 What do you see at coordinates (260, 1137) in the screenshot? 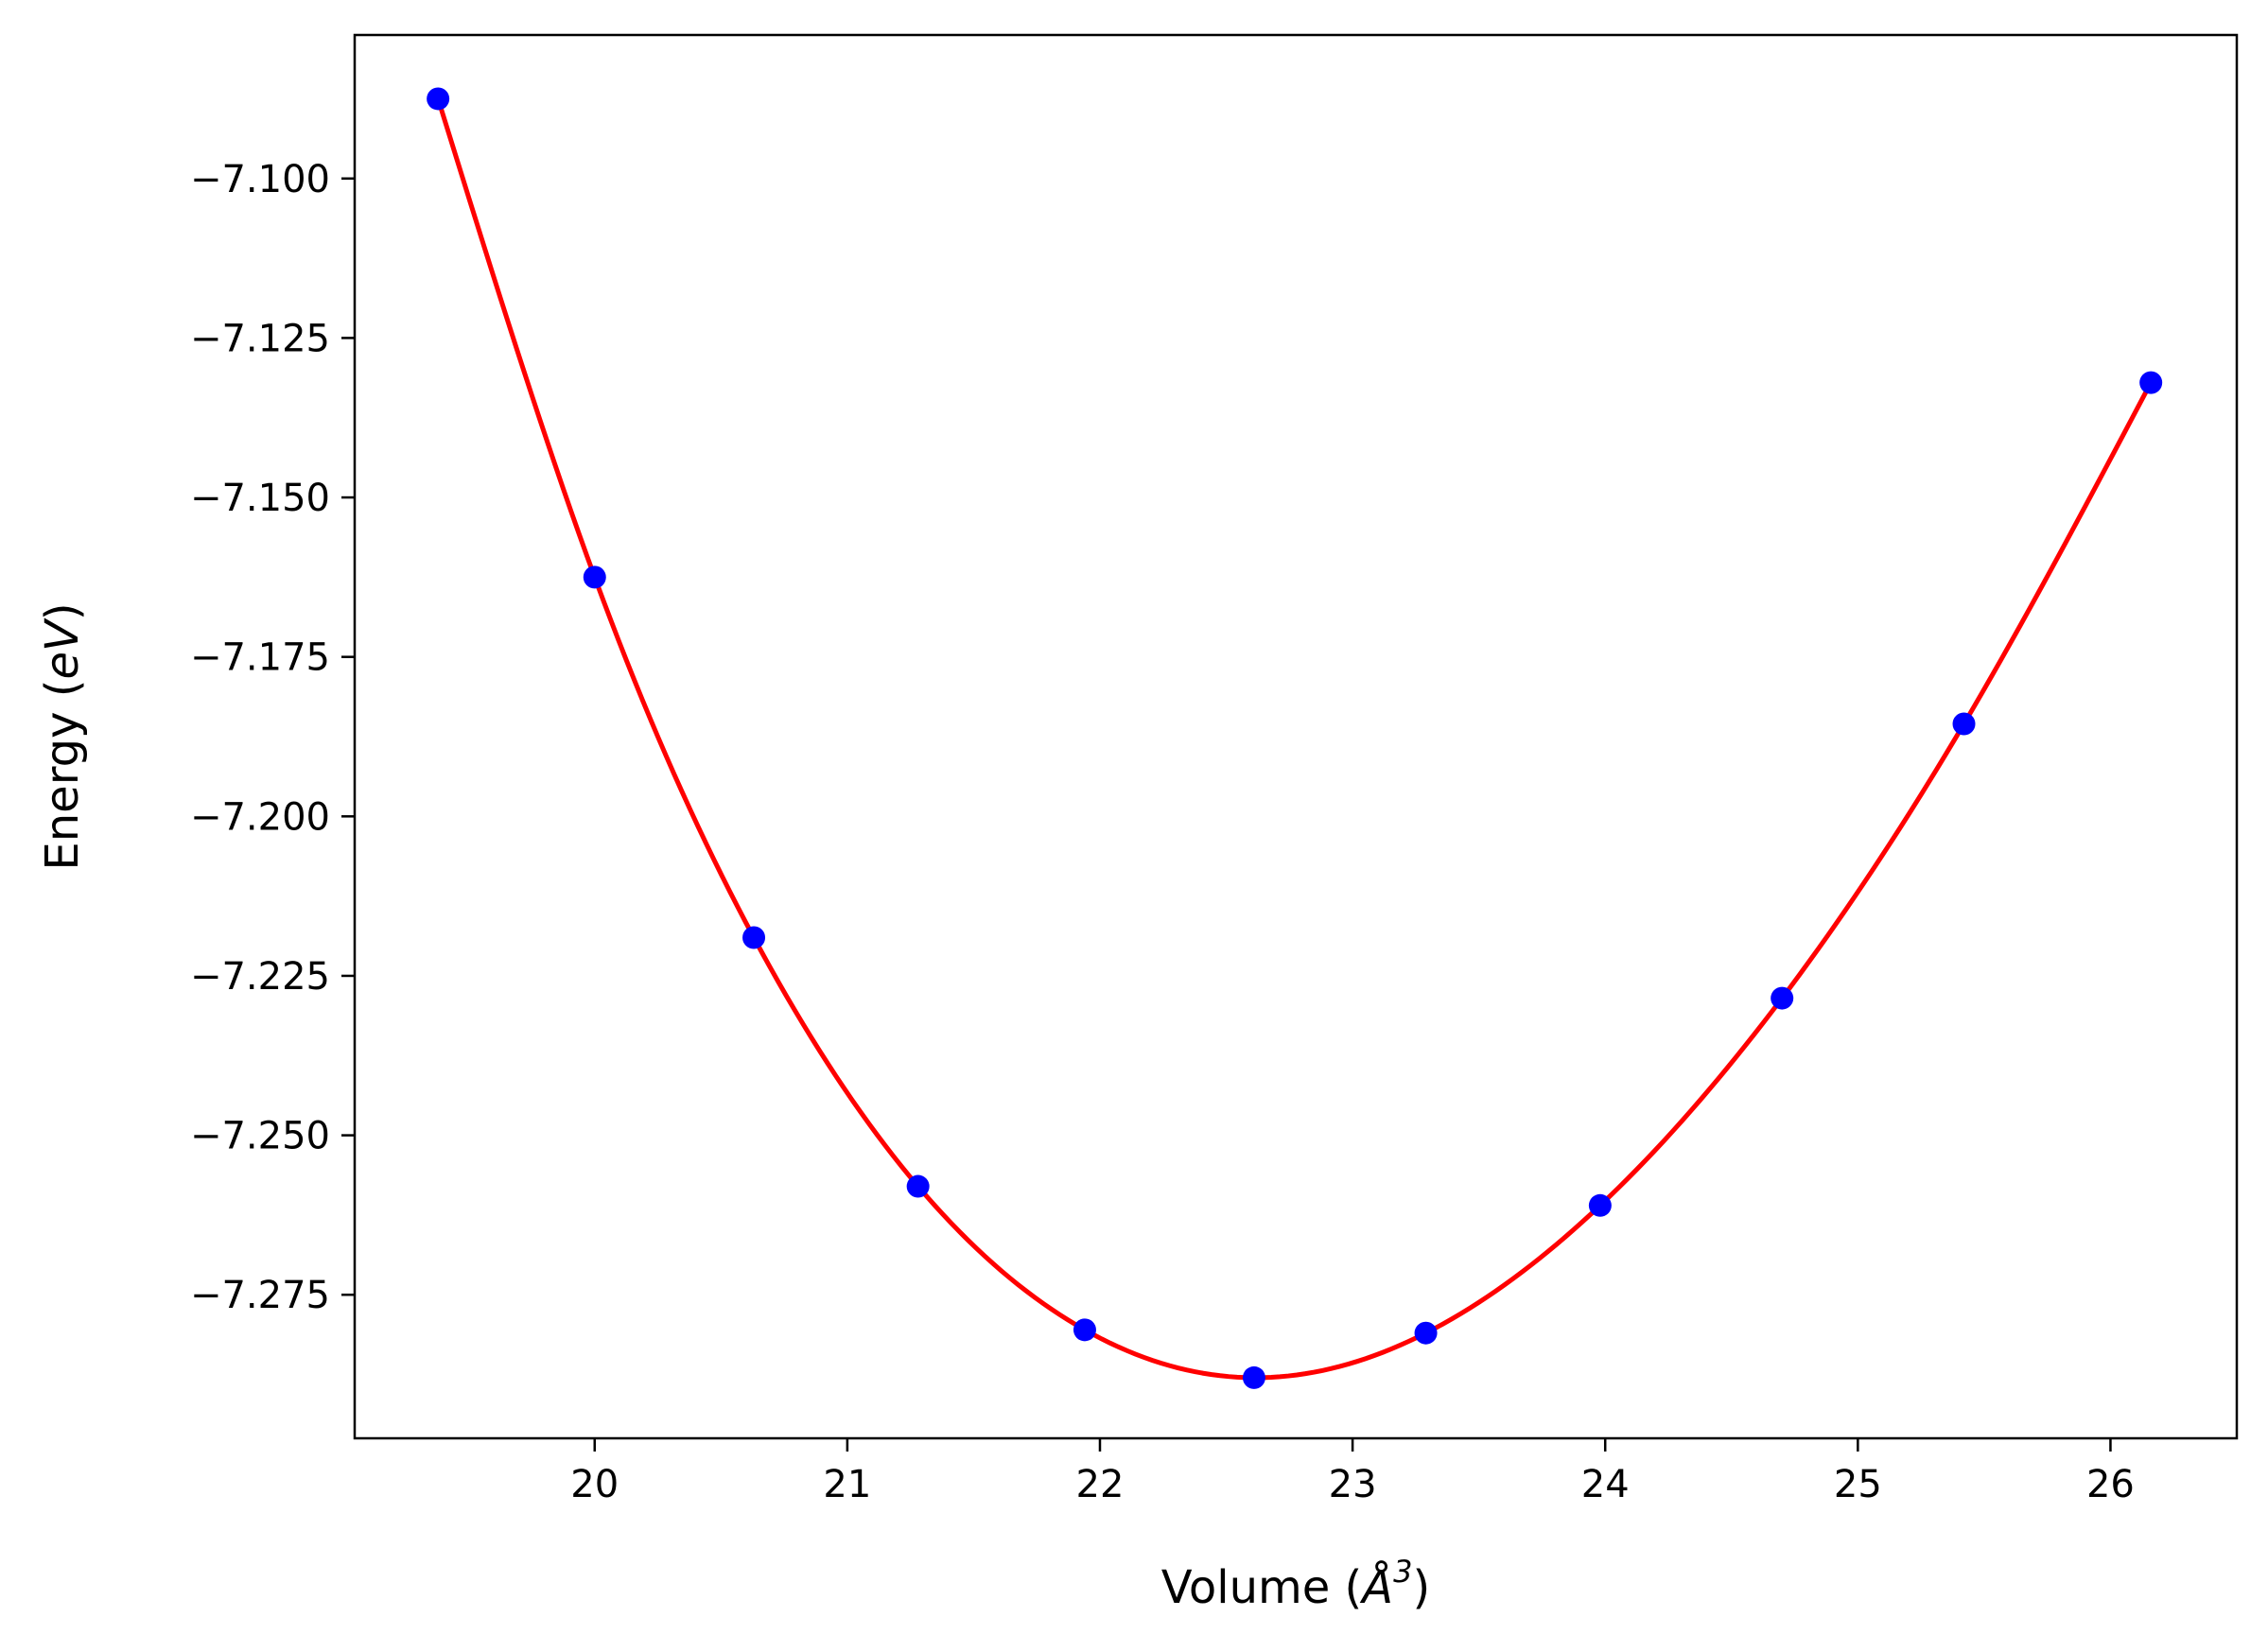
I see `y-tick-label: −7.250` at bounding box center [260, 1137].